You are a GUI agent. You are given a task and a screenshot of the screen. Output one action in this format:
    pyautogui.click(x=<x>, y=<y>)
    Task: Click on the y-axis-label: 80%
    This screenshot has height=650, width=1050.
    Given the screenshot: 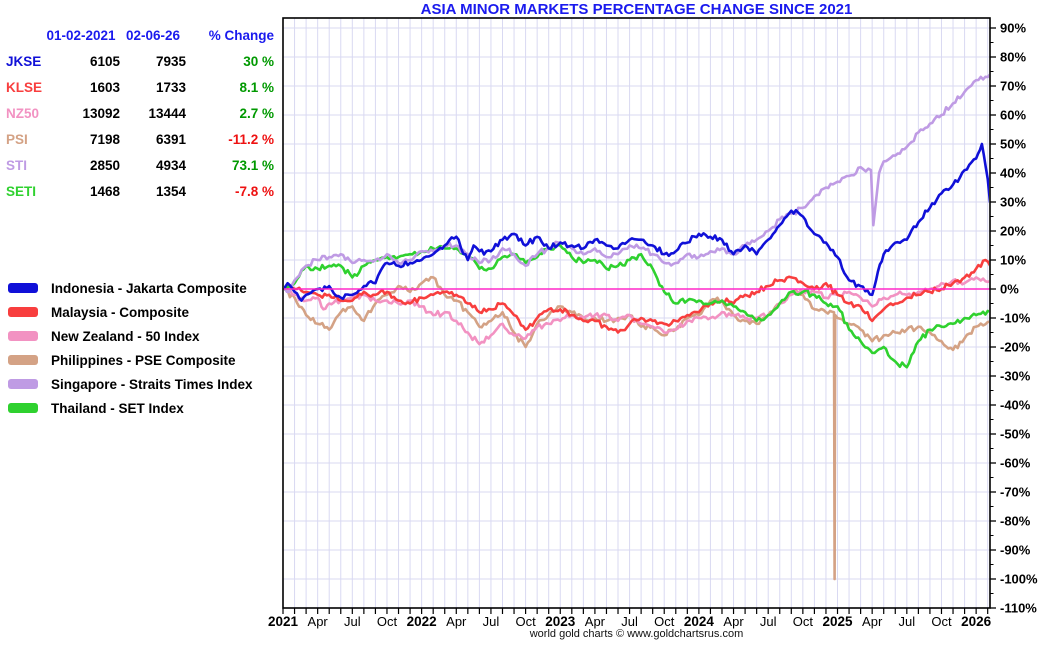 What is the action you would take?
    pyautogui.click(x=1013, y=57)
    